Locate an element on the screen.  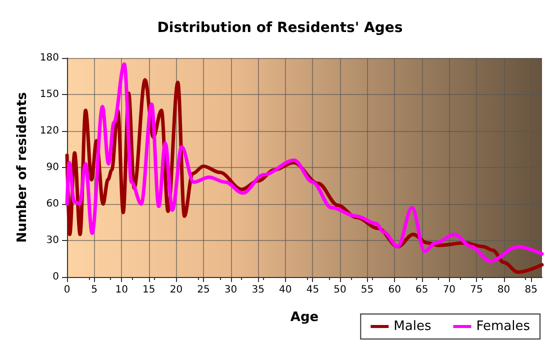
x-tick-label: 40 is located at coordinates (285, 290).